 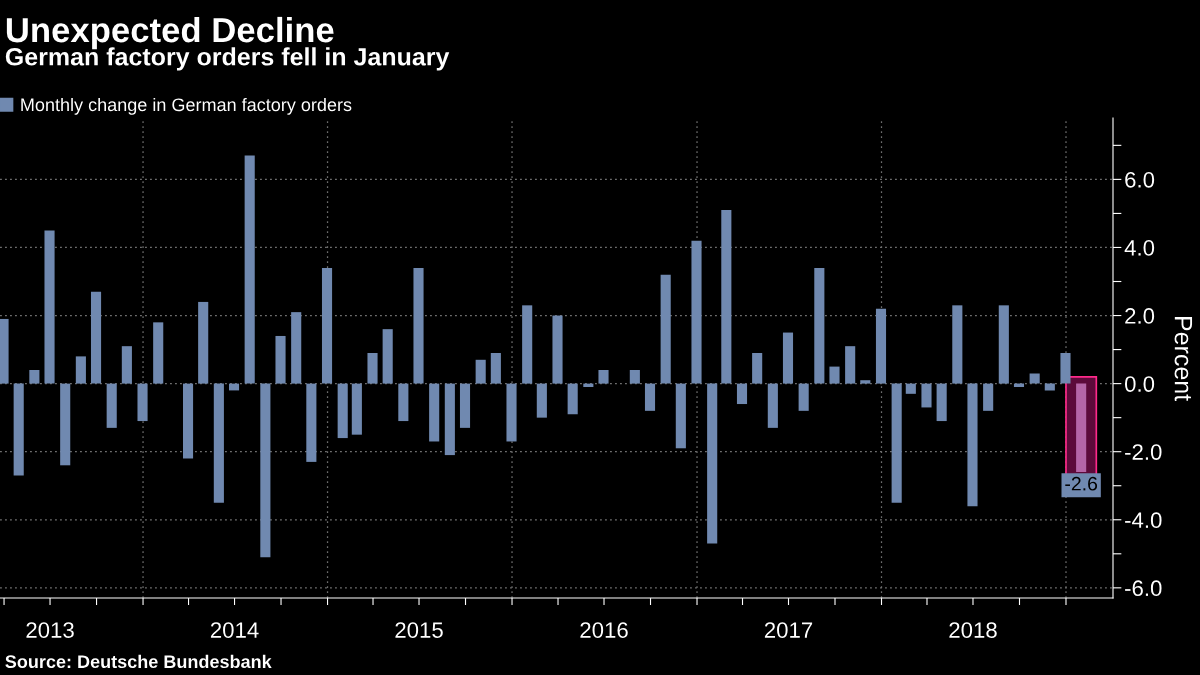 What do you see at coordinates (138, 661) in the screenshot?
I see `source-note: Source: Deutsche Bundesbank` at bounding box center [138, 661].